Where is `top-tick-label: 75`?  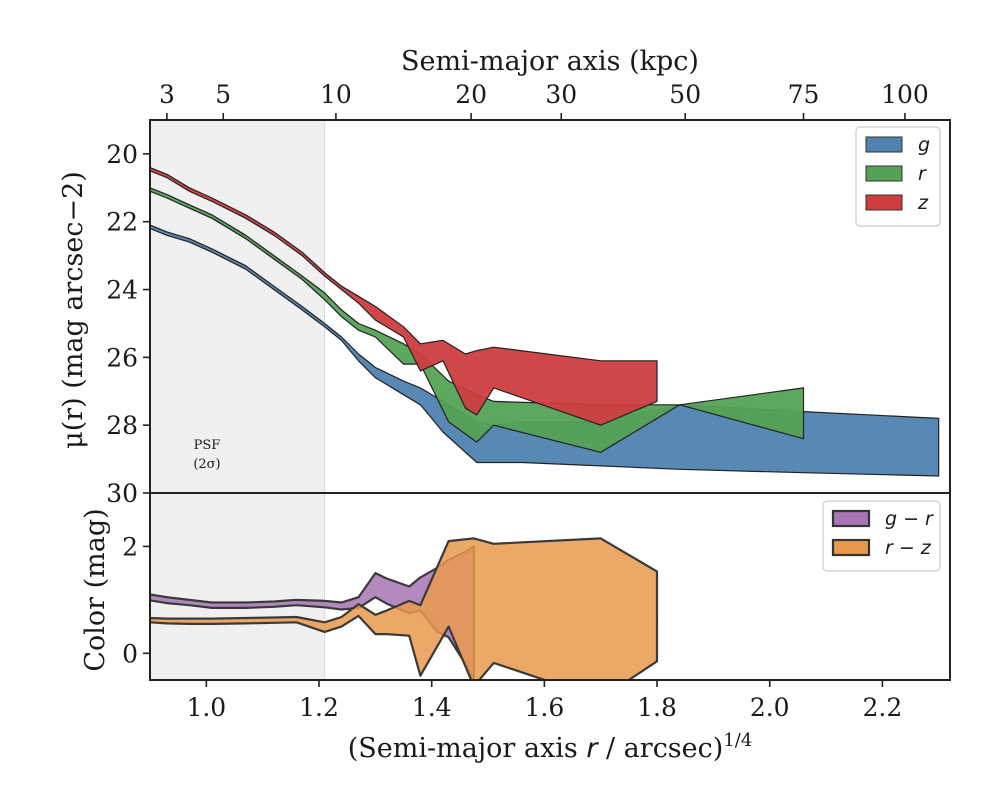
top-tick-label: 75 is located at coordinates (804, 94).